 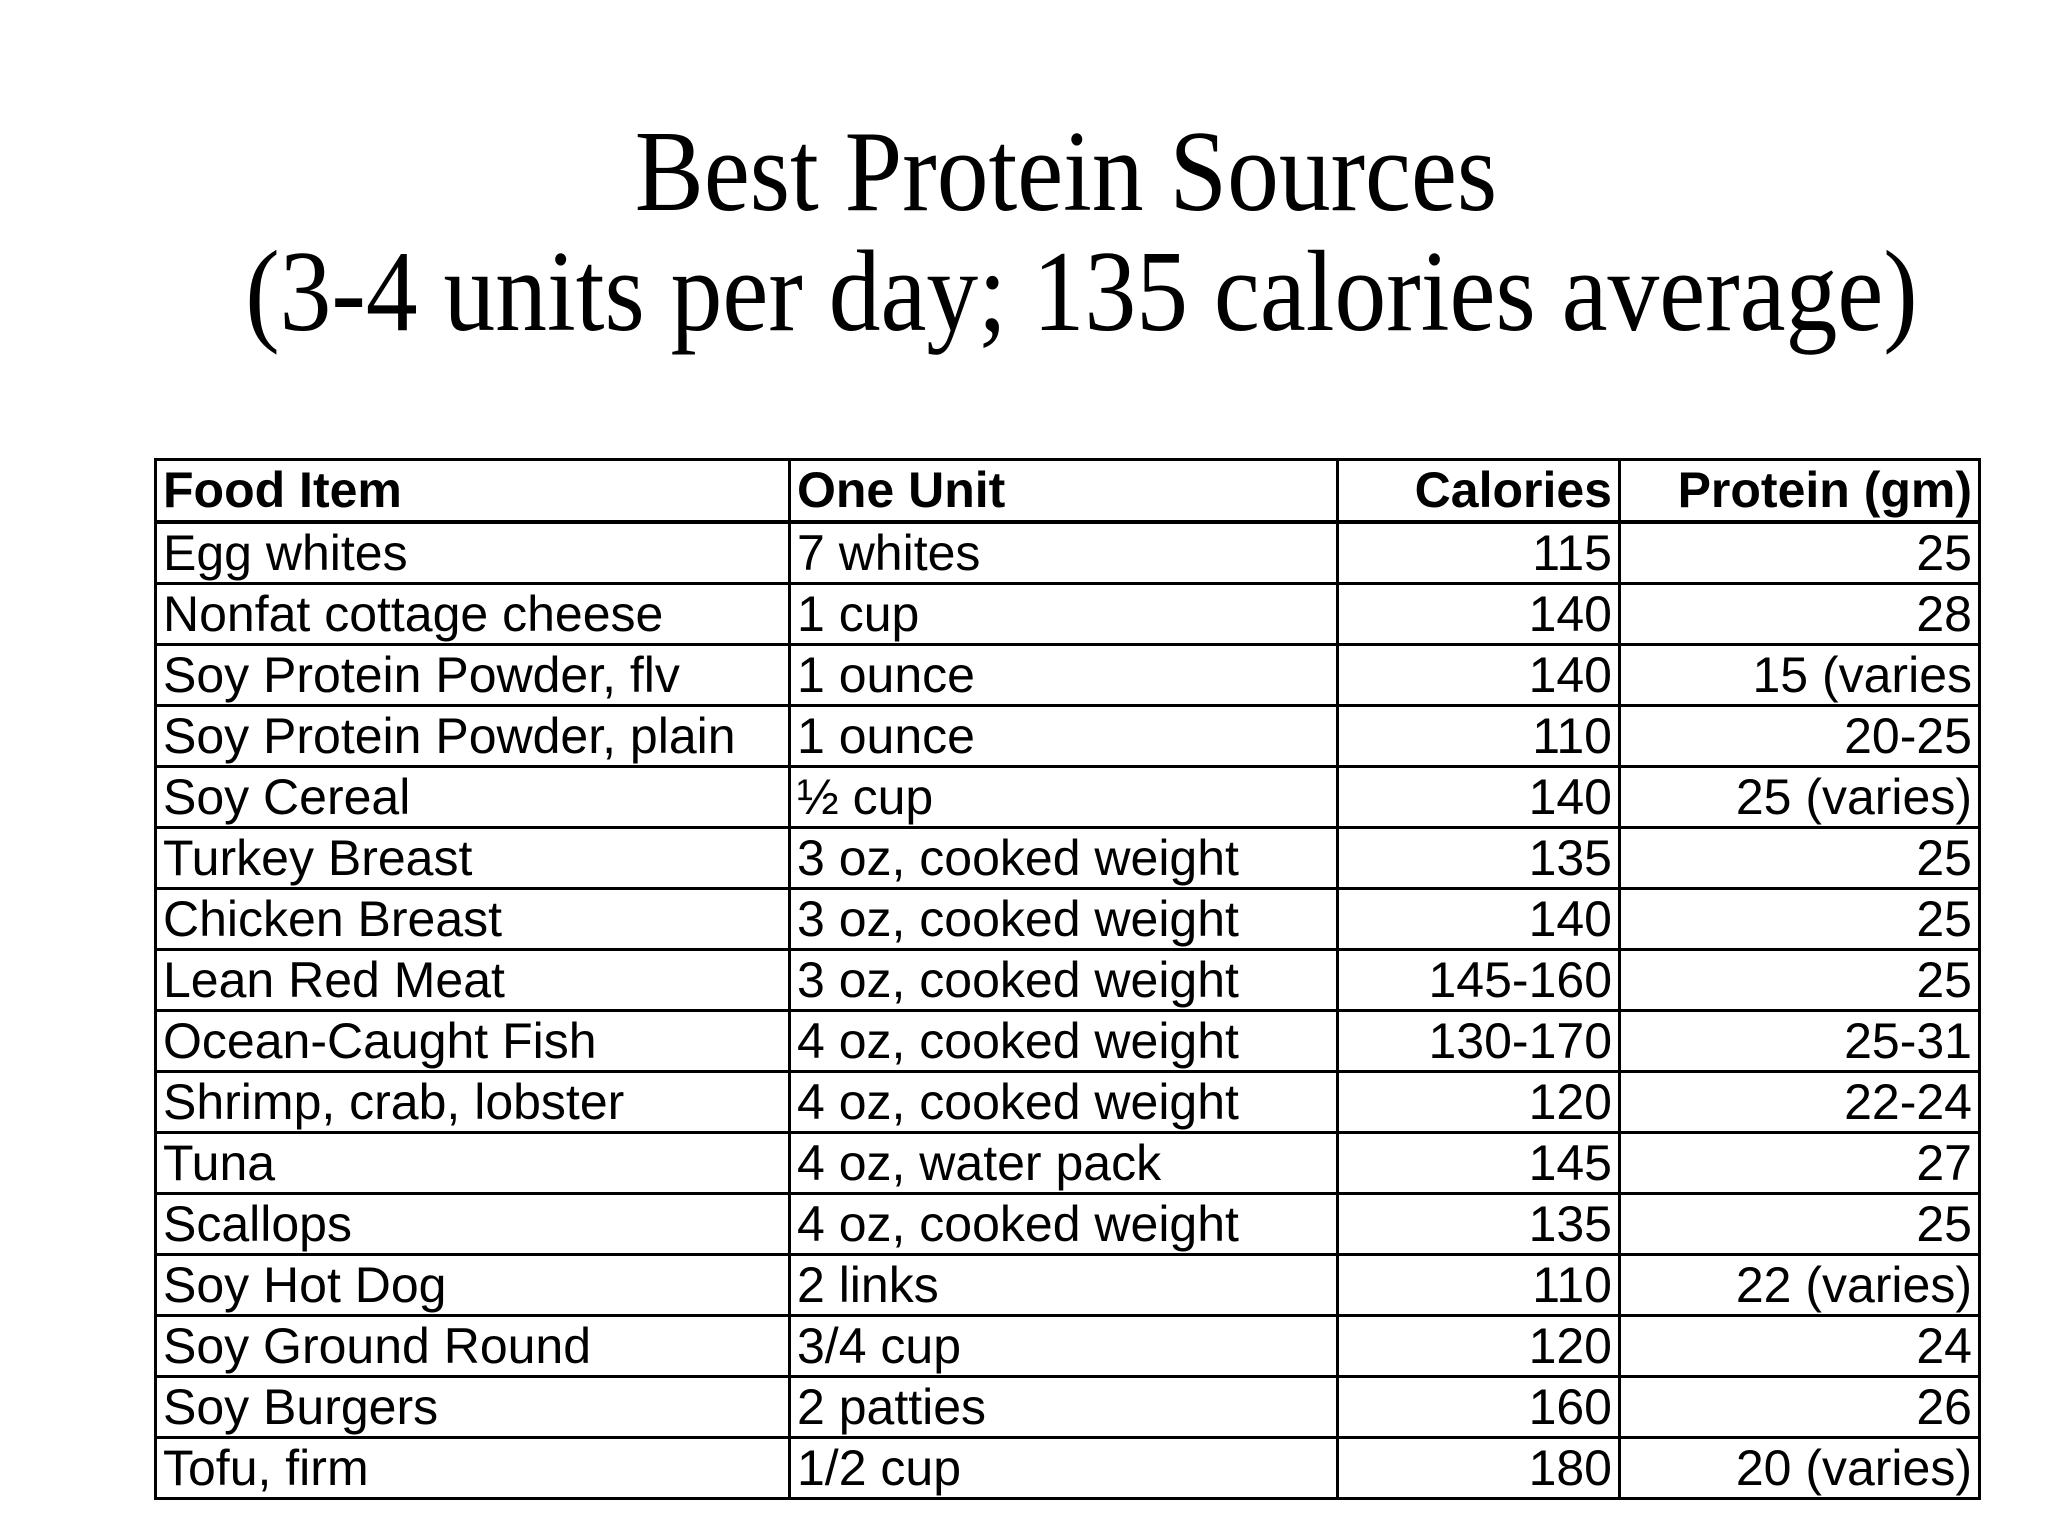 What do you see at coordinates (1799, 674) in the screenshot?
I see `cell-protein: 15 (varies` at bounding box center [1799, 674].